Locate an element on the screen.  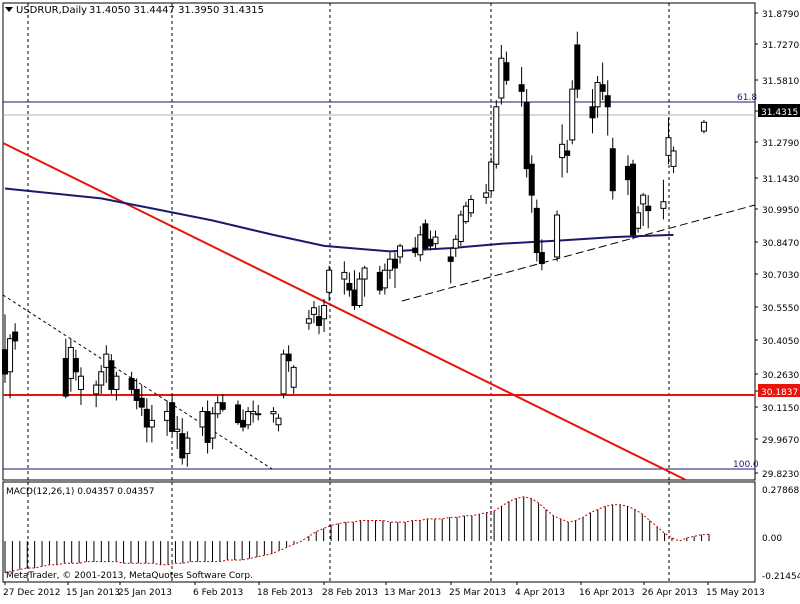
triangle-down-icon is located at coordinates (9, 9).